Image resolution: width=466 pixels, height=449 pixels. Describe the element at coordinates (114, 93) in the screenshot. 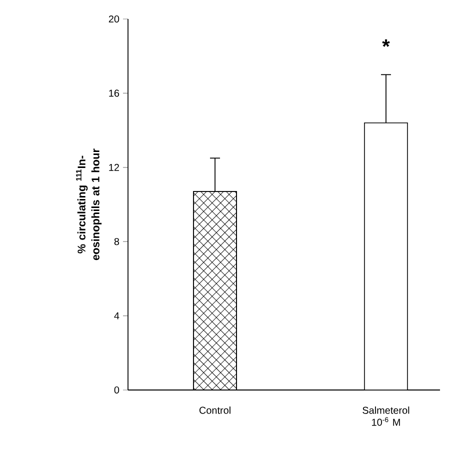

I see `y-tick-label: 16` at that location.